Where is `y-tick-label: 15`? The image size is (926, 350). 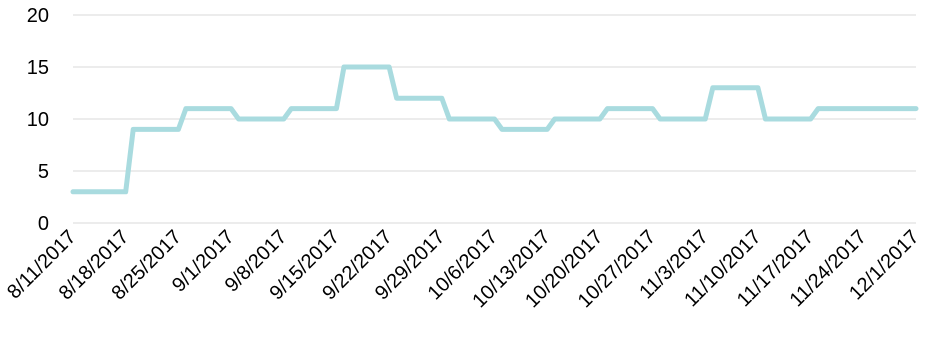 y-tick-label: 15 is located at coordinates (38, 68).